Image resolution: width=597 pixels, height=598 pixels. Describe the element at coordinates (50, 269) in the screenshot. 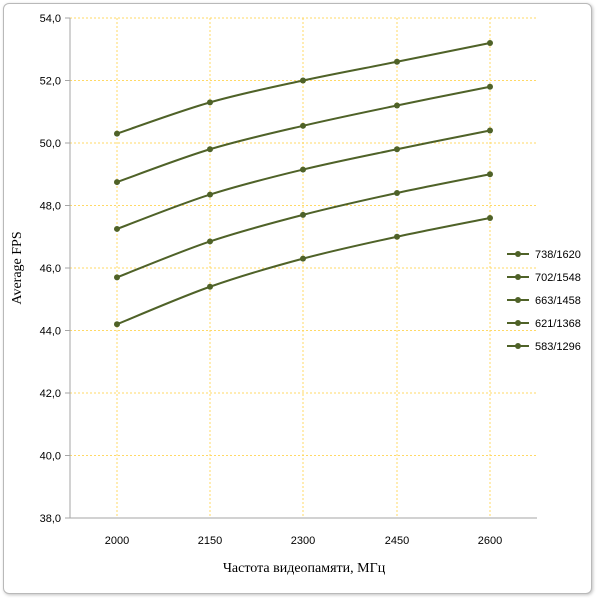

I see `y-tick-label: 46,0` at that location.